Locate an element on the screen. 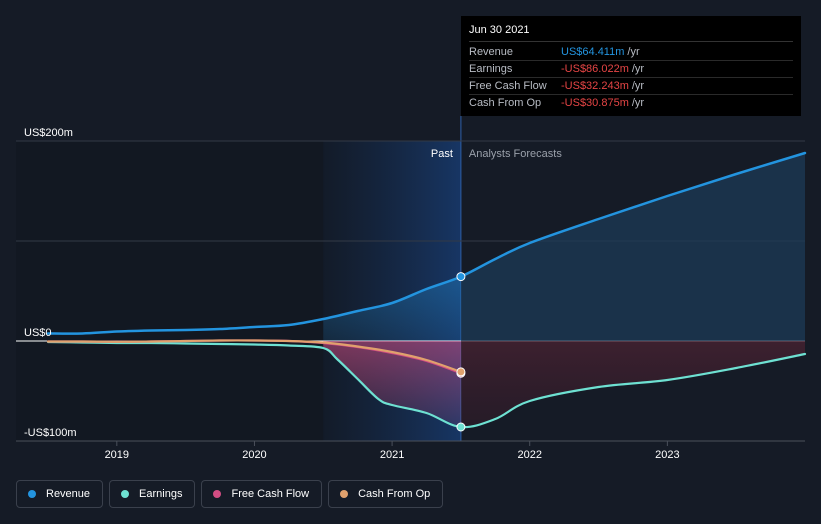 This screenshot has width=821, height=524. tooltip-row: Free Cash Flow -US$32.243m/yr is located at coordinates (631, 86).